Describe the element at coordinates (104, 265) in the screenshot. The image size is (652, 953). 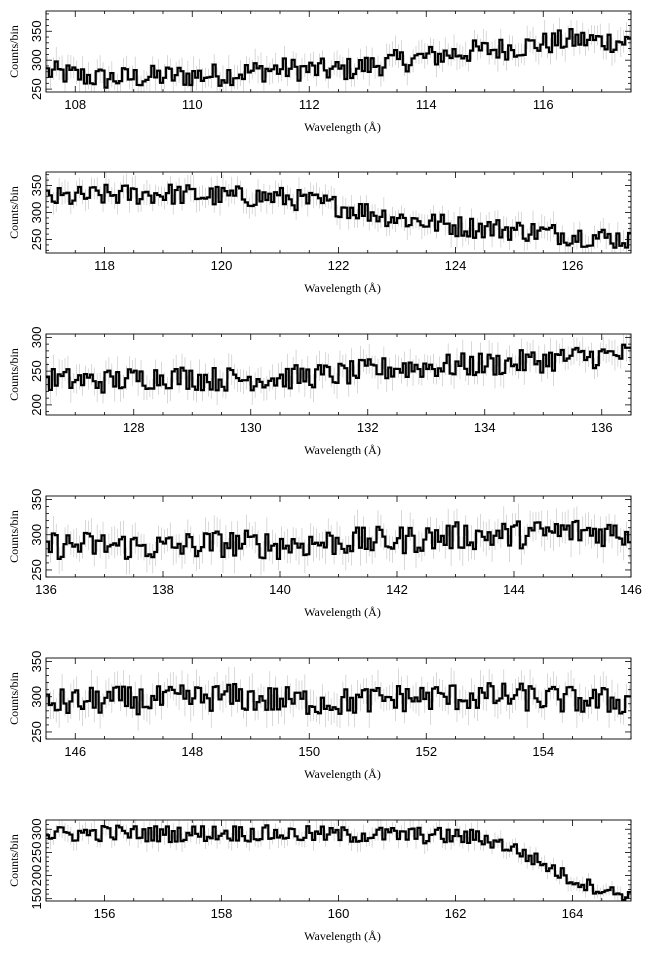
I see `x-tick-label: 118` at that location.